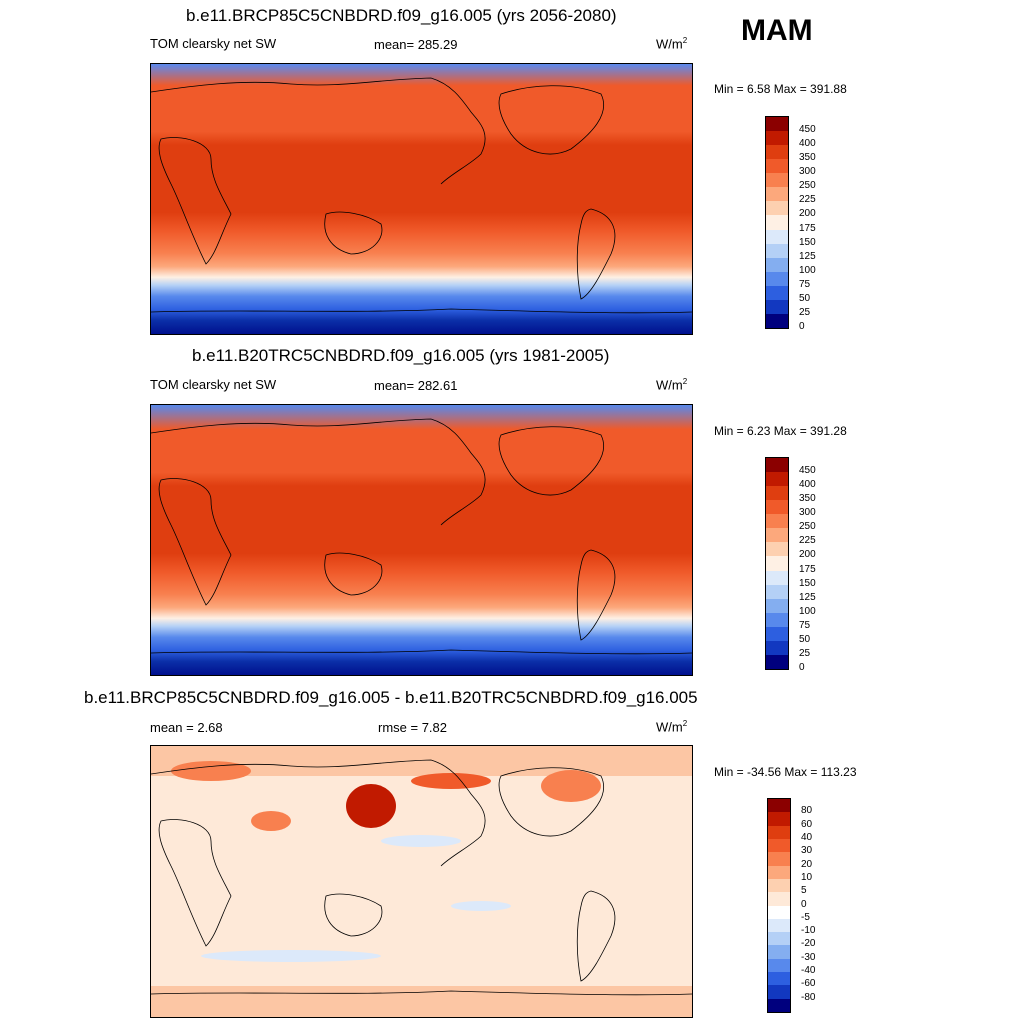 This screenshot has width=1024, height=1024. I want to click on panel2-mean-label: mean= 282.61, so click(416, 385).